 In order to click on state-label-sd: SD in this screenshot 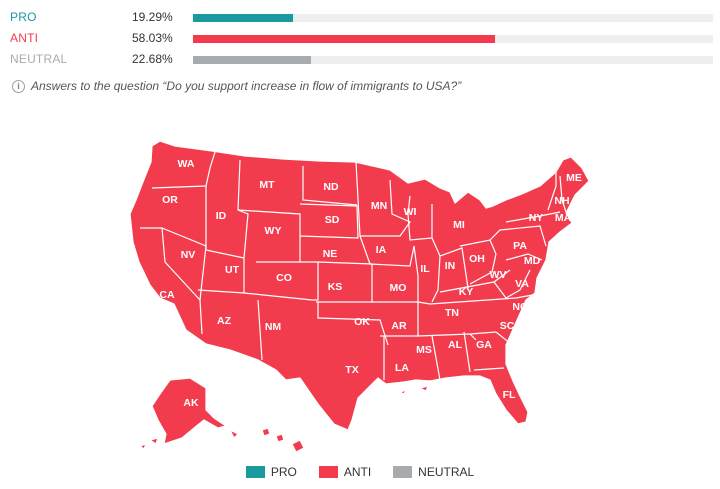, I will do `click(332, 220)`.